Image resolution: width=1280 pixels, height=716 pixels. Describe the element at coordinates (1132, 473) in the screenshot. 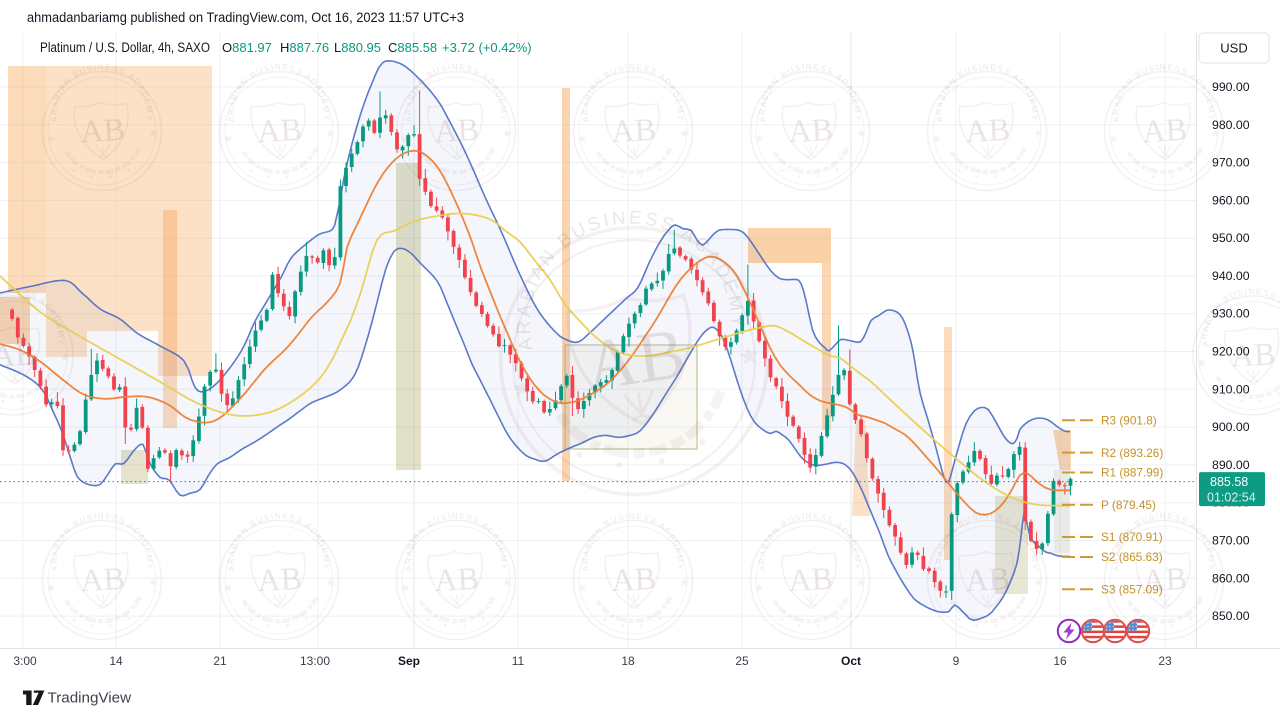

I see `svg-text: R1 (887.99)` at that location.